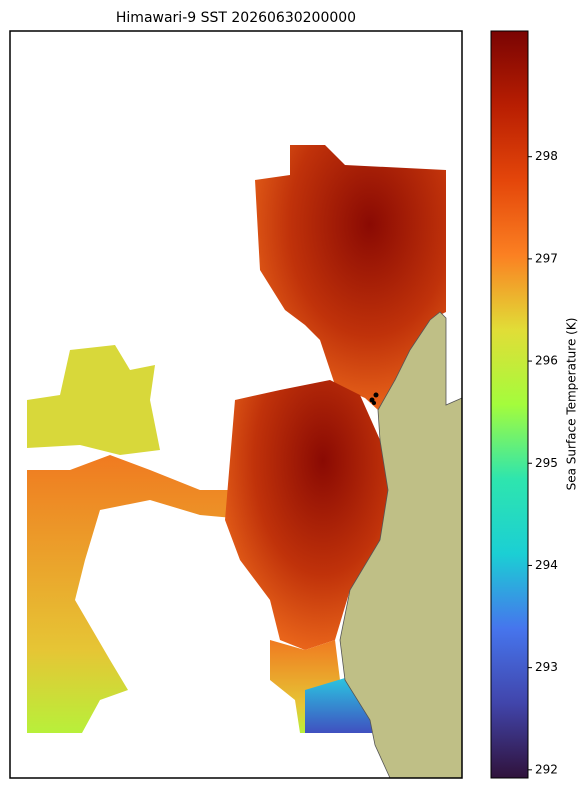 This screenshot has height=793, width=588. I want to click on colorbar: Sea Surface Temperature (K), so click(534, 404).